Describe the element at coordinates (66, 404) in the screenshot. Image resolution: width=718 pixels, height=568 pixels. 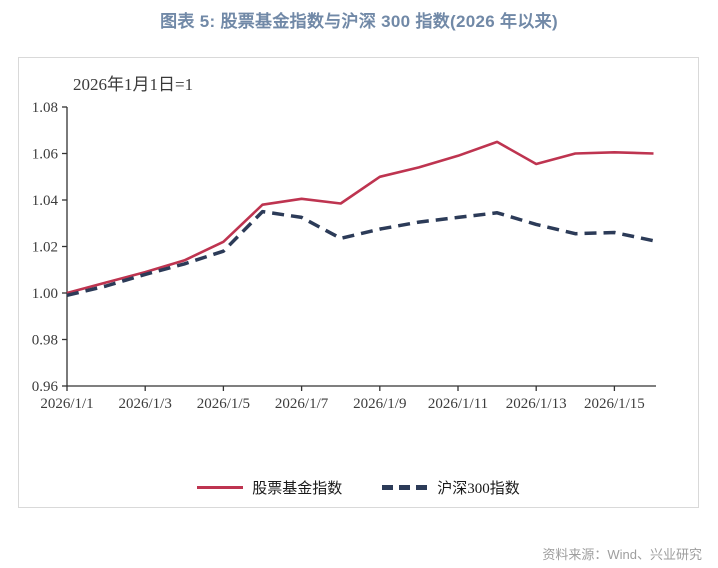
I see `svg-text: 2026/1/1` at that location.